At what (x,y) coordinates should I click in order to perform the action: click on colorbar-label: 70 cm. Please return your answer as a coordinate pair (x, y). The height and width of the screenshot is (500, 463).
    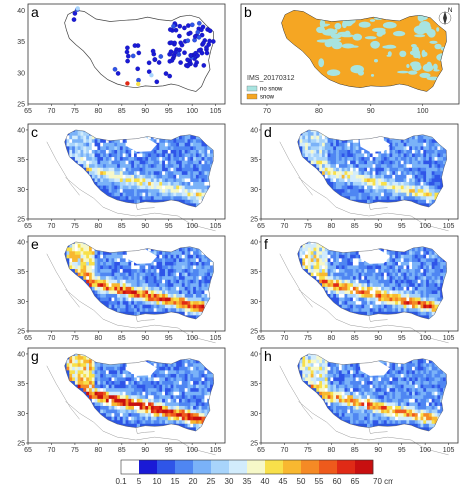
    Looking at the image, I should click on (383, 481).